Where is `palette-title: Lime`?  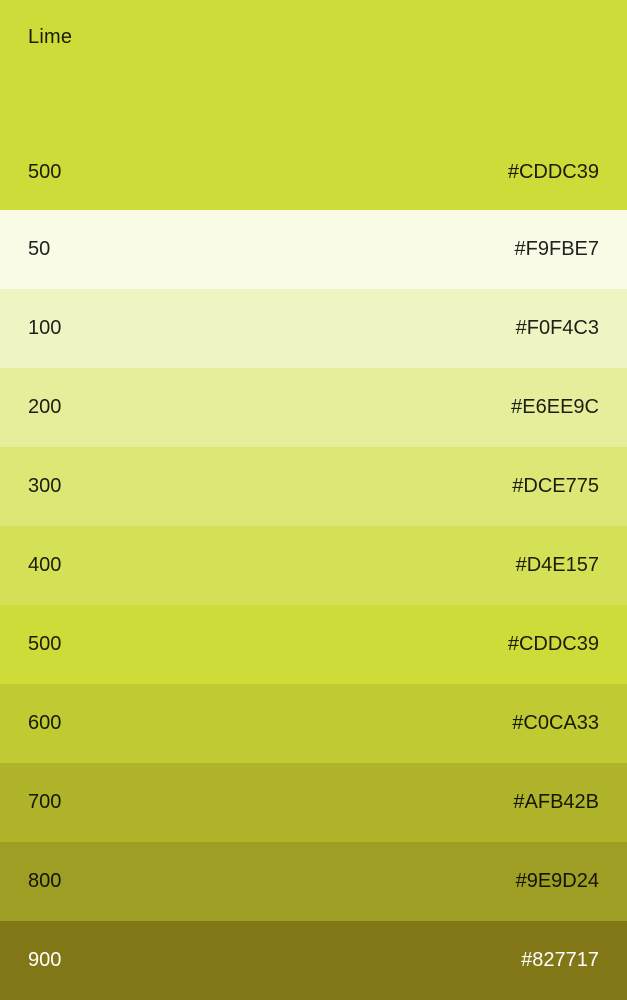 palette-title: Lime is located at coordinates (50, 37).